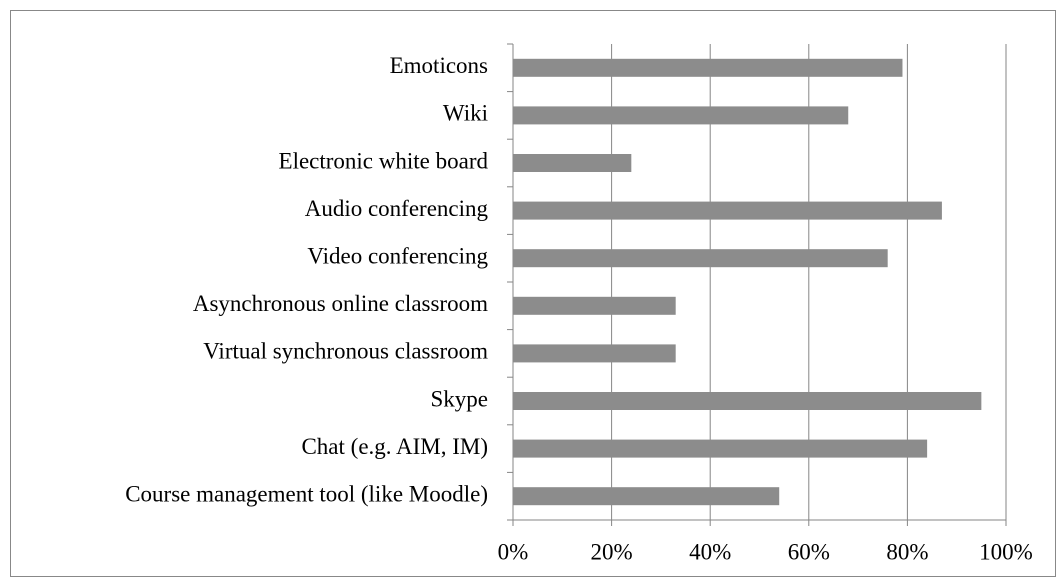  What do you see at coordinates (907, 551) in the screenshot?
I see `x-tick-label: 80%` at bounding box center [907, 551].